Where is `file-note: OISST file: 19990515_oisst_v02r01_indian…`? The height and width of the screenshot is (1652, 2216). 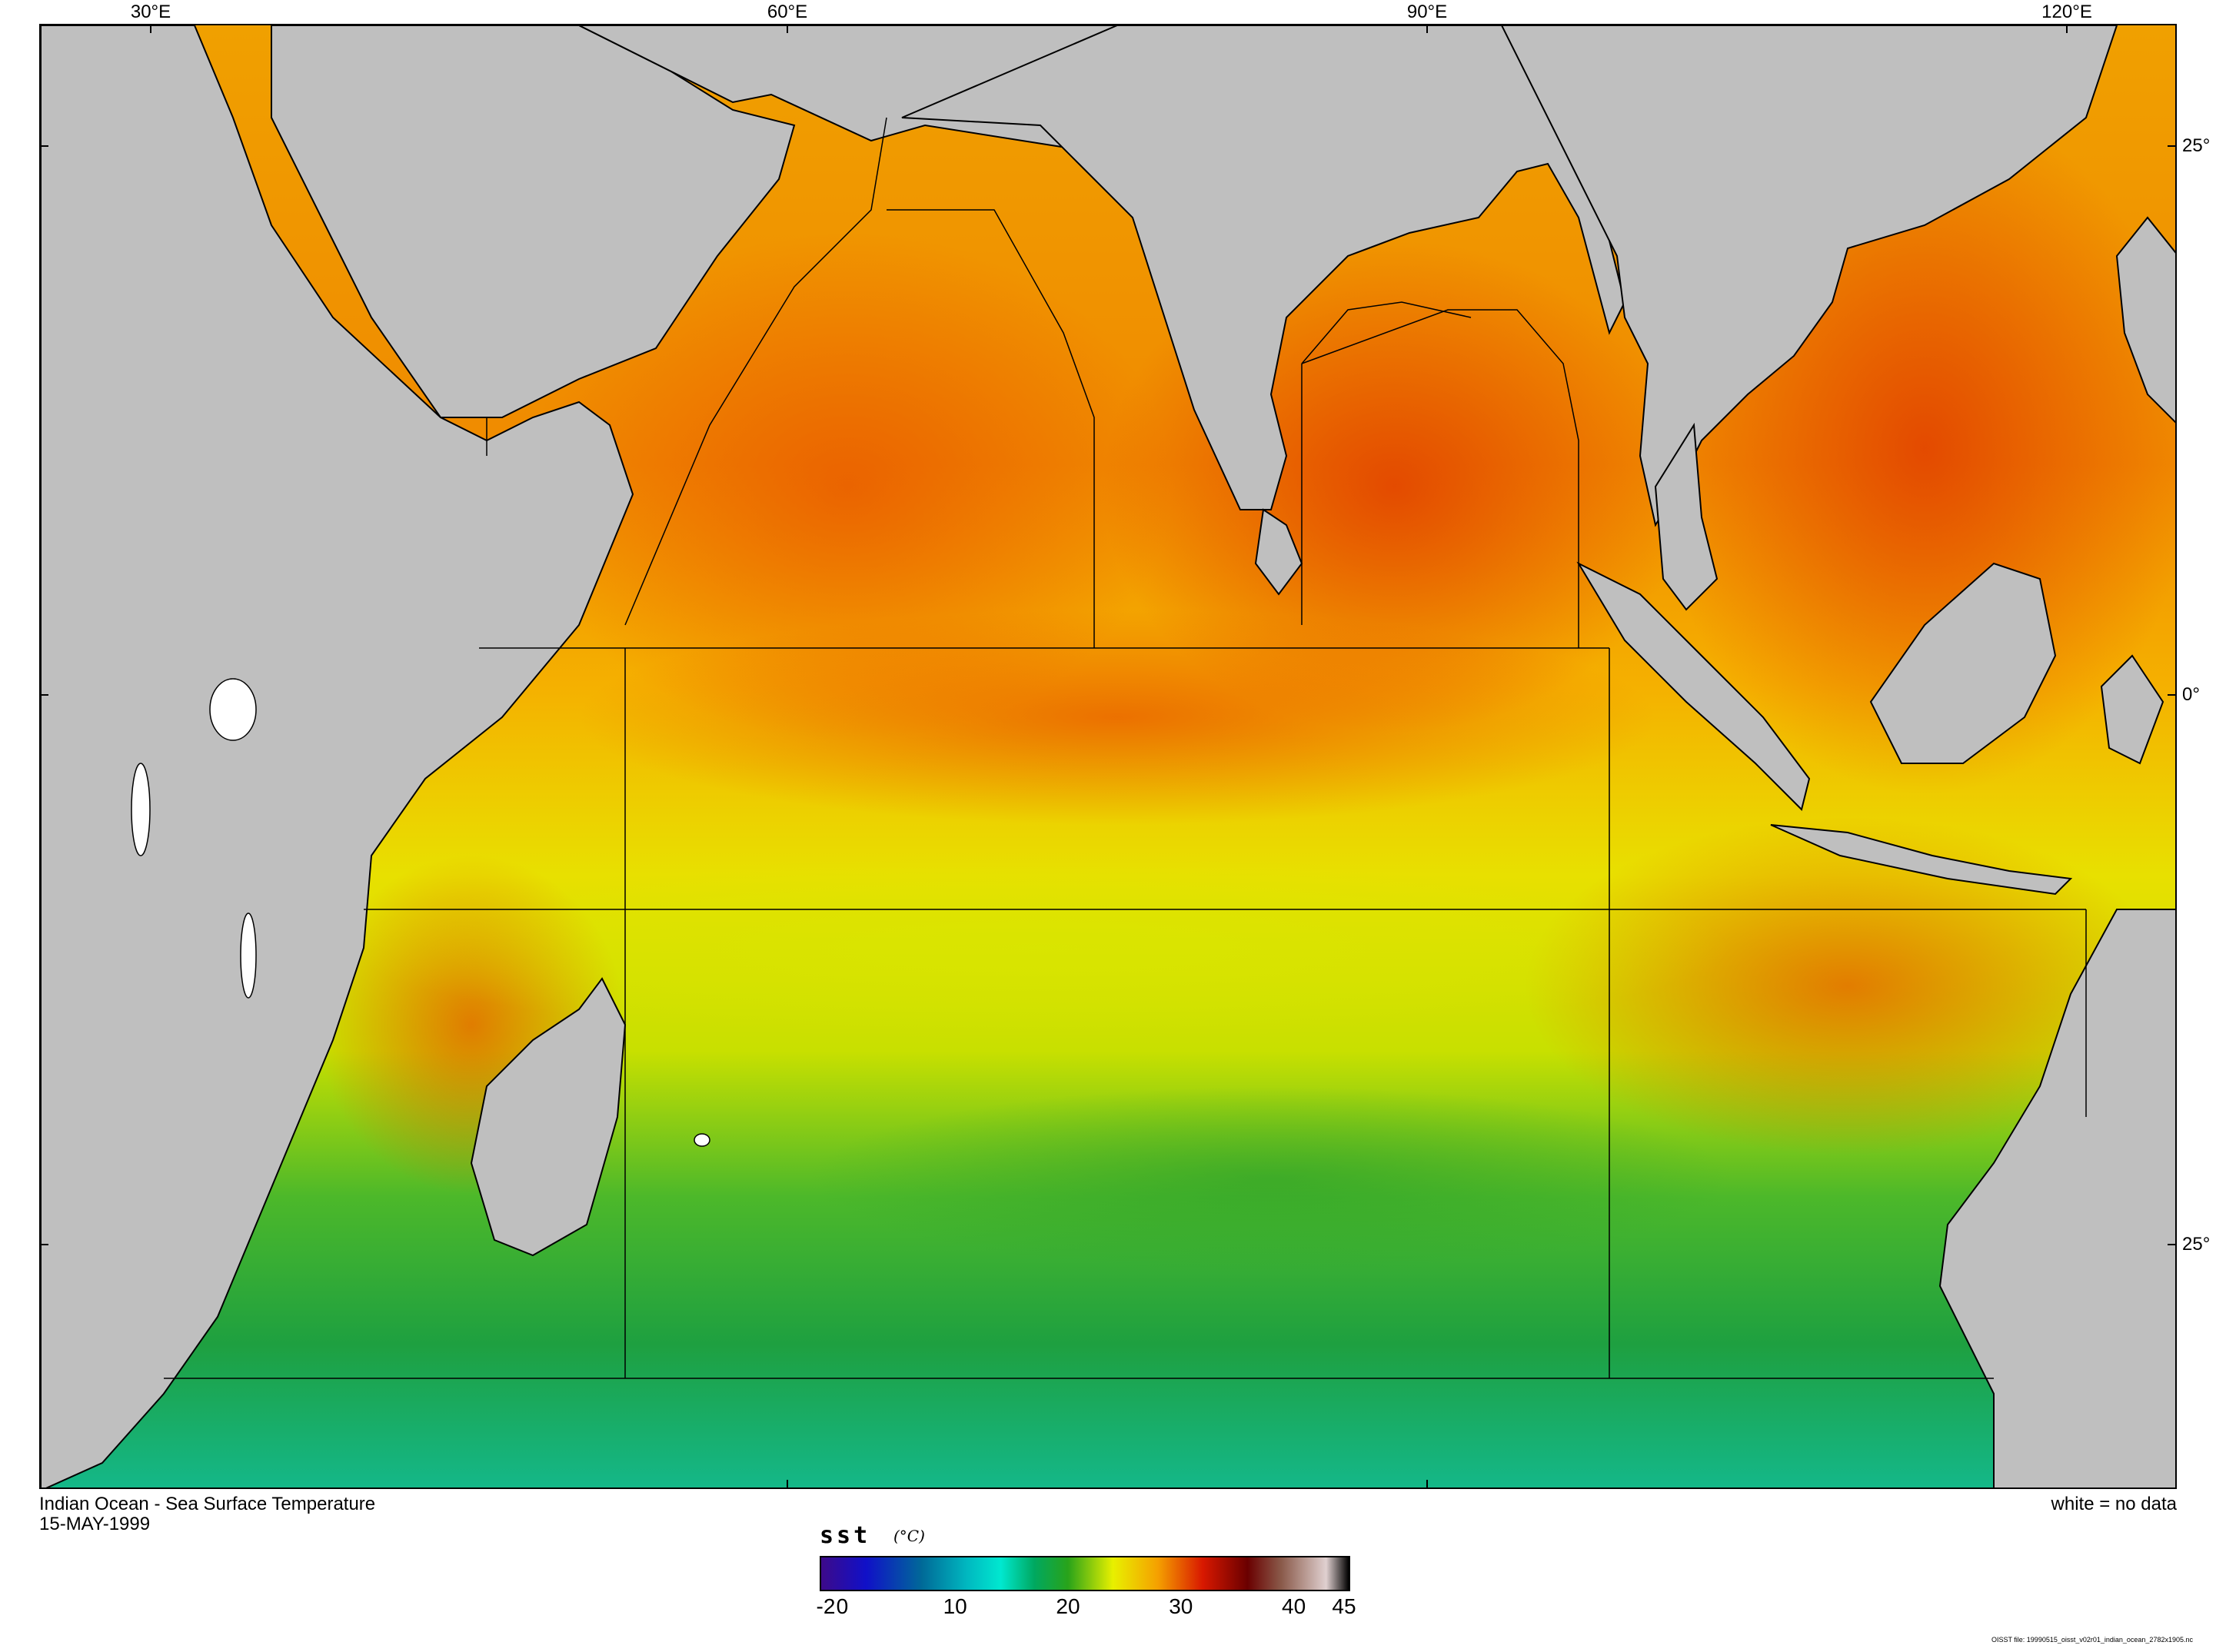
file-note: OISST file: 19990515_oisst_v02r01_indian… is located at coordinates (2092, 1640).